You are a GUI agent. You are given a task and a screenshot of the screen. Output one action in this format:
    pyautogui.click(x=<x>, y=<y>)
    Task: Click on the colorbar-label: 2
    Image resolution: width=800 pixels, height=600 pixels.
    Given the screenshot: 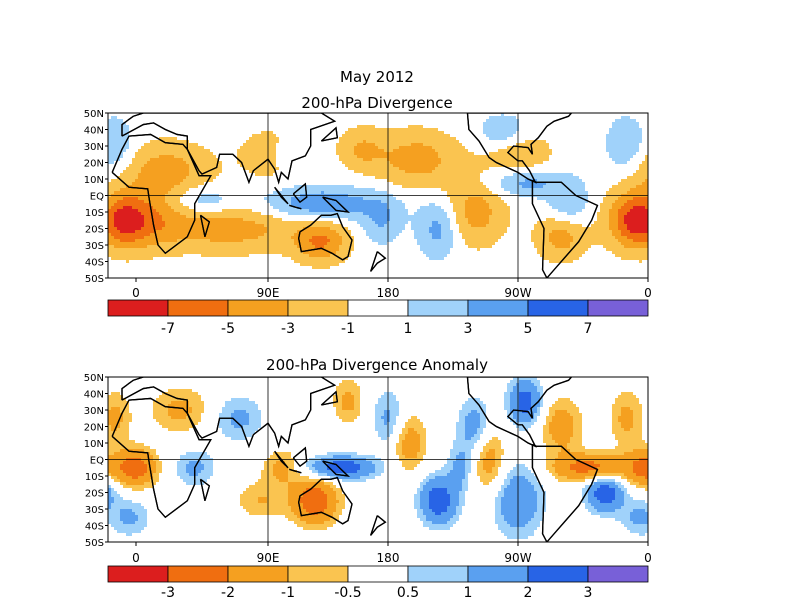 What is the action you would take?
    pyautogui.click(x=528, y=592)
    